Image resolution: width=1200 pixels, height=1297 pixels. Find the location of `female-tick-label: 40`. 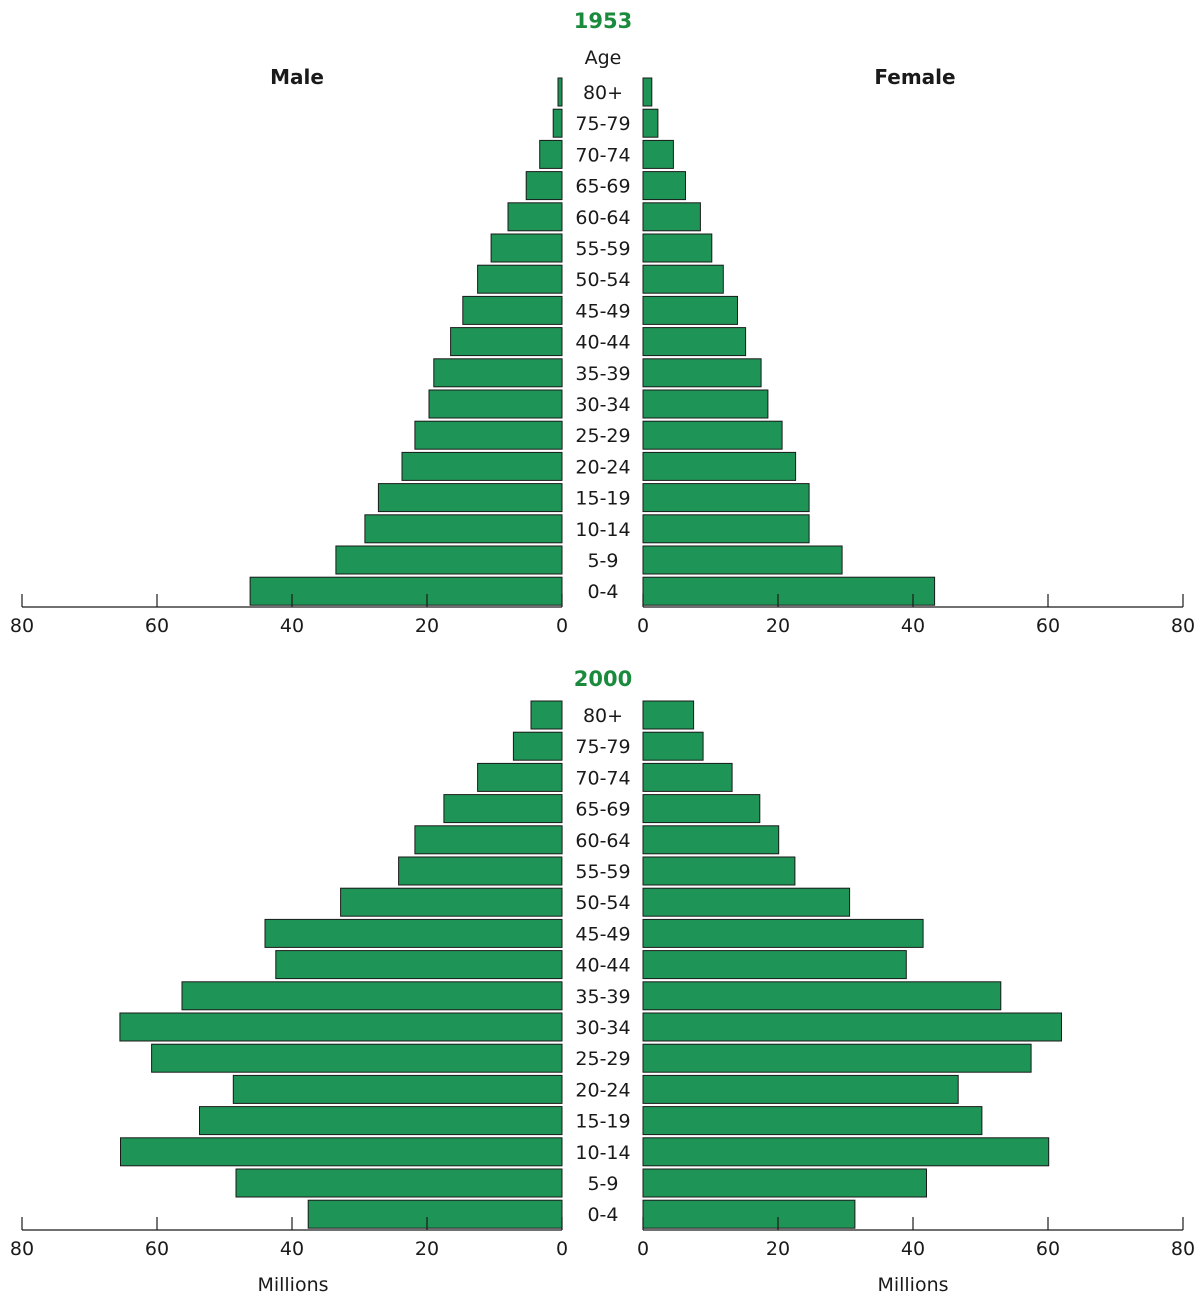

female-tick-label: 40 is located at coordinates (913, 1249).